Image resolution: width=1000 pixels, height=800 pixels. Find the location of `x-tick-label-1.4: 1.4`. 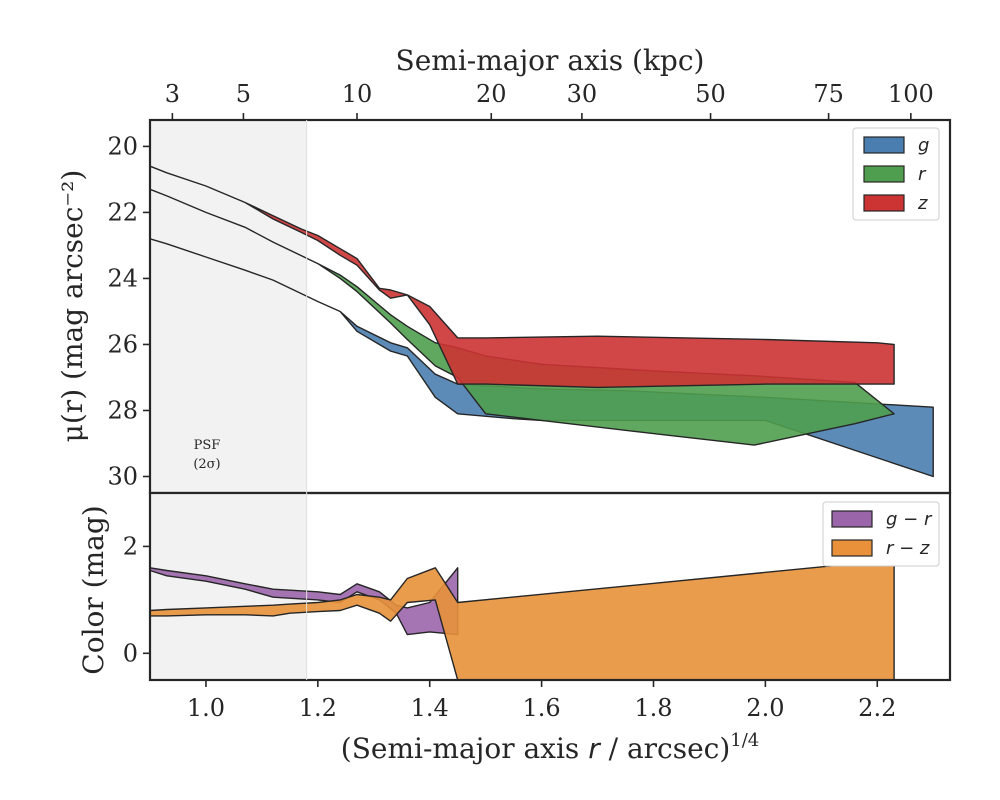

x-tick-label-1.4: 1.4 is located at coordinates (430, 708).